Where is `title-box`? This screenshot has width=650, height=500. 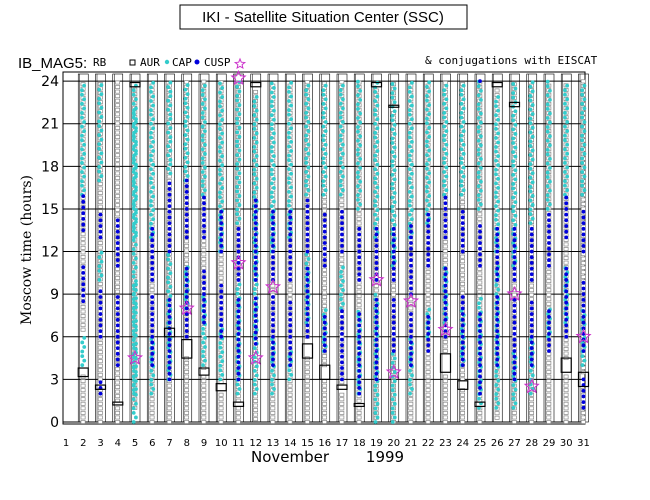 title-box is located at coordinates (323, 17).